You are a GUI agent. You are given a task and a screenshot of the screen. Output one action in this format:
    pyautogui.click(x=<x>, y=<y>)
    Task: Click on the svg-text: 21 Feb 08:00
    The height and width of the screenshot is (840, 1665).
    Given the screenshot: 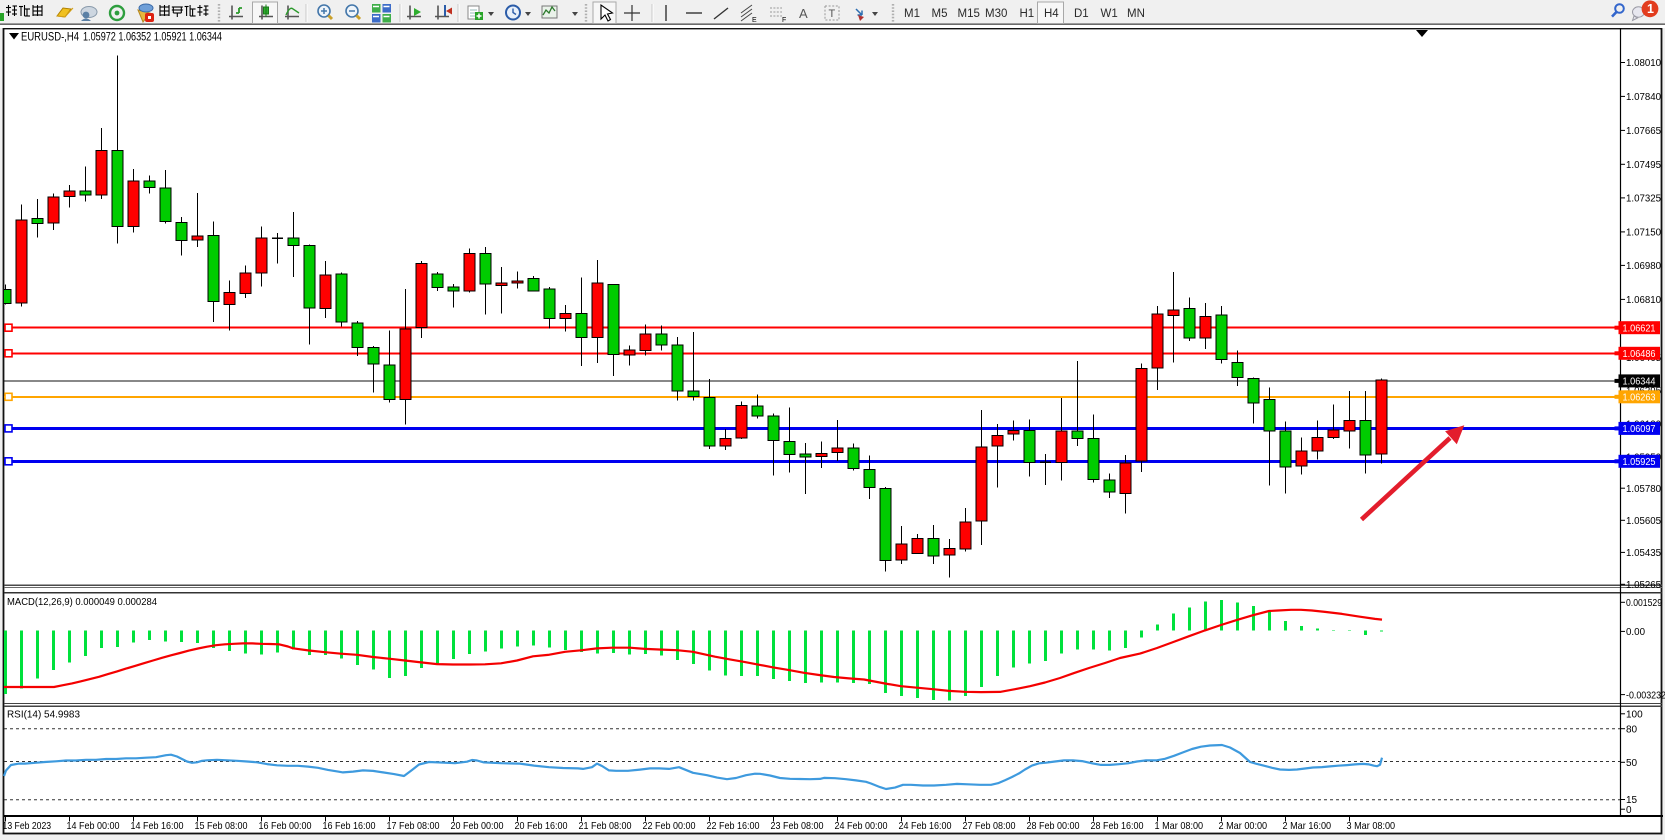 What is the action you would take?
    pyautogui.click(x=605, y=826)
    